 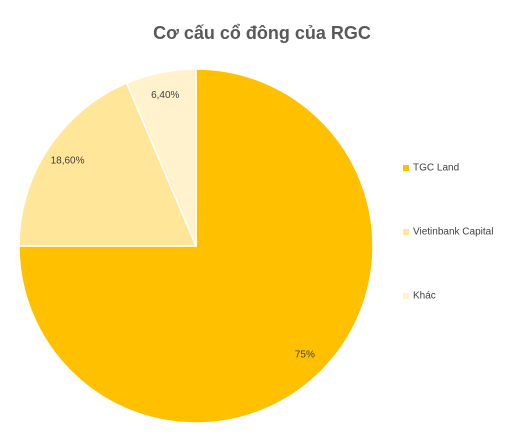 I want to click on data-label: 75%, so click(x=305, y=355).